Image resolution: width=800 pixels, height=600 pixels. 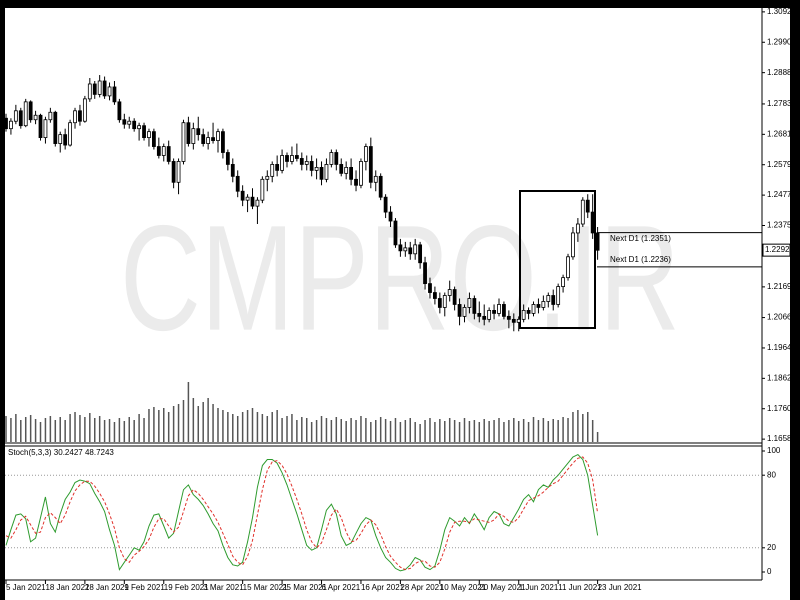 What do you see at coordinates (781, 347) in the screenshot?
I see `y-tick-label: 1.19640` at bounding box center [781, 347].